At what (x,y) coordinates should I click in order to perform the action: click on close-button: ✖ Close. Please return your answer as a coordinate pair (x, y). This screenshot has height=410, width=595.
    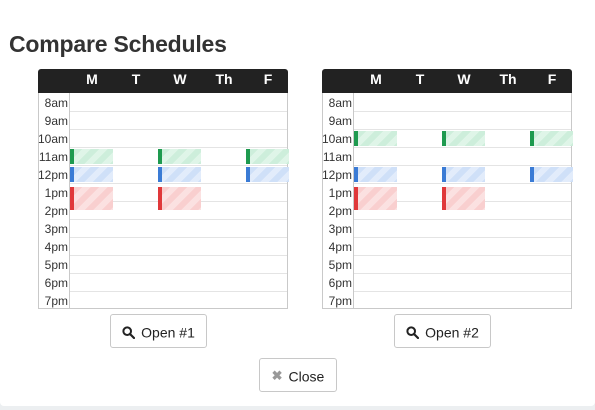
    Looking at the image, I should click on (298, 375).